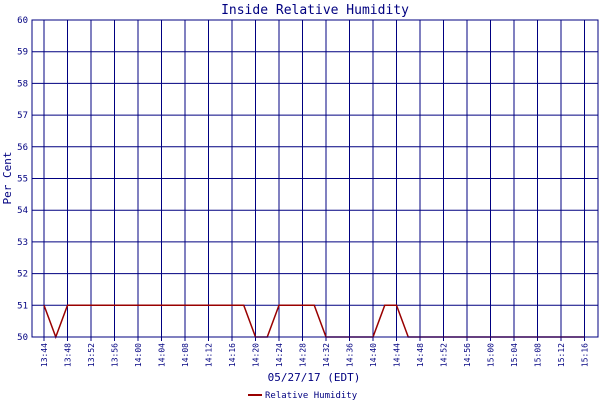 Image resolution: width=600 pixels, height=400 pixels. Describe the element at coordinates (22, 243) in the screenshot. I see `y-tick-label: 53` at that location.